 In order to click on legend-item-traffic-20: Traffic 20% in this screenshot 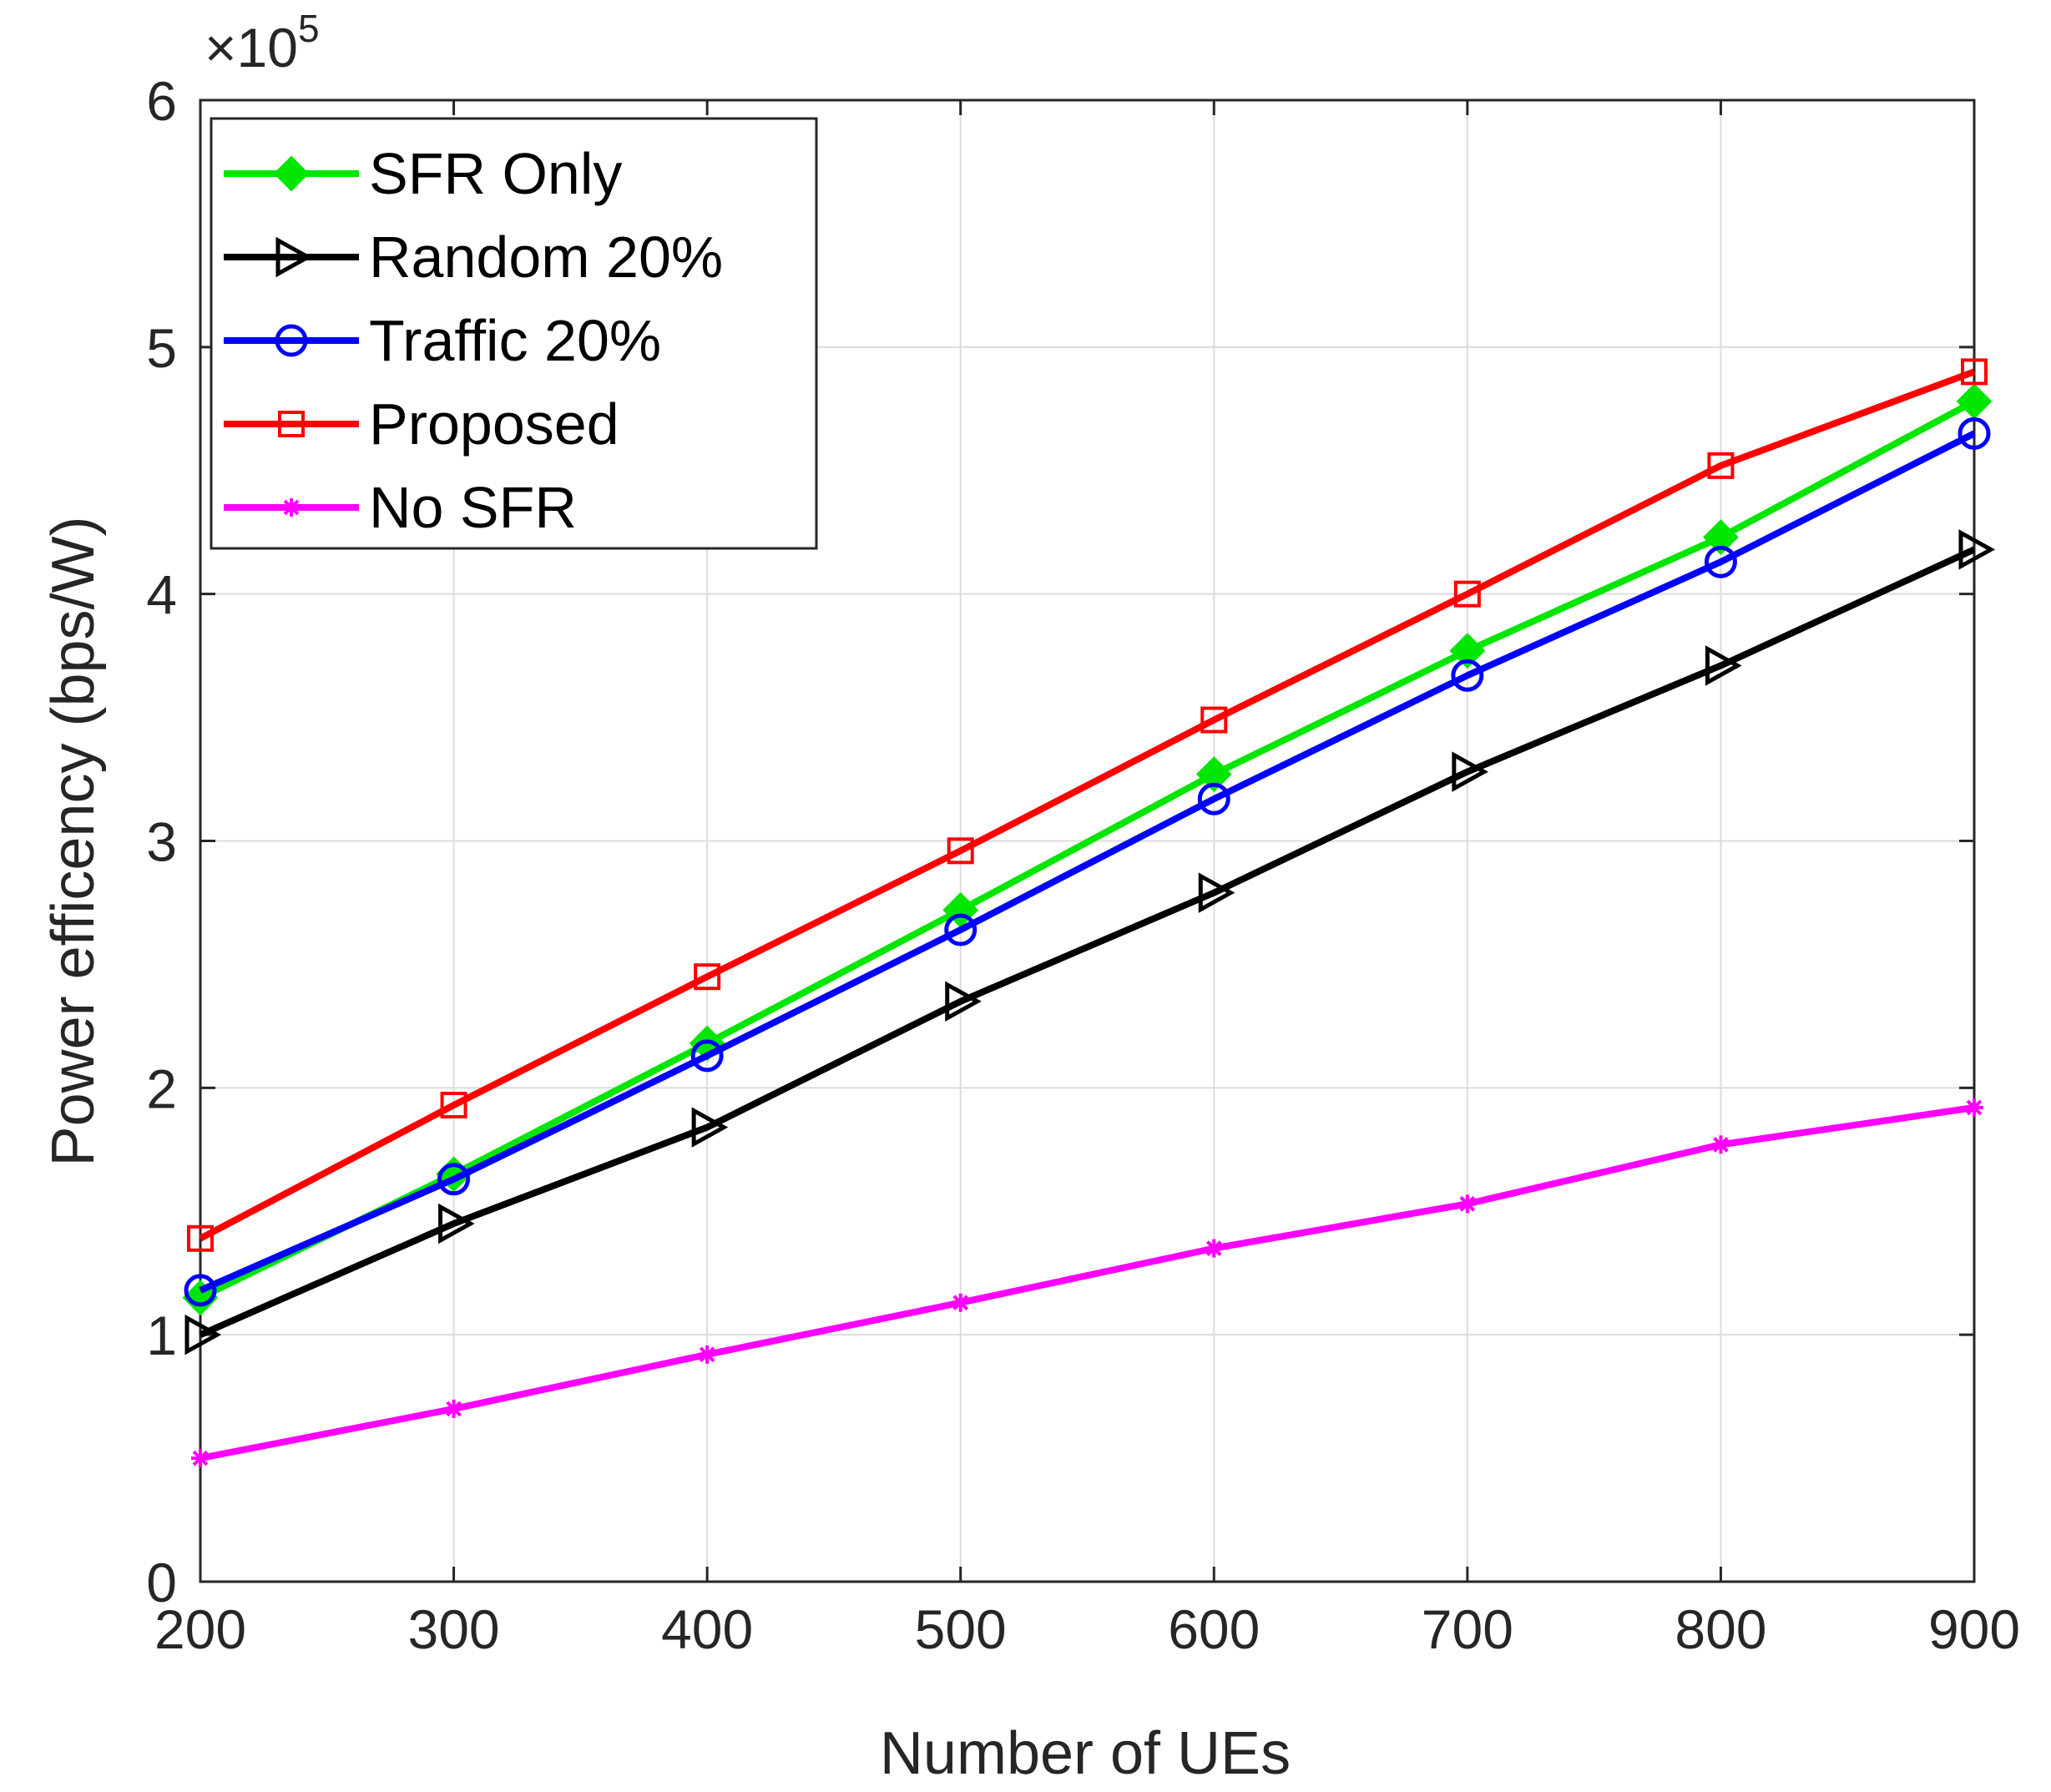, I will do `click(442, 340)`.